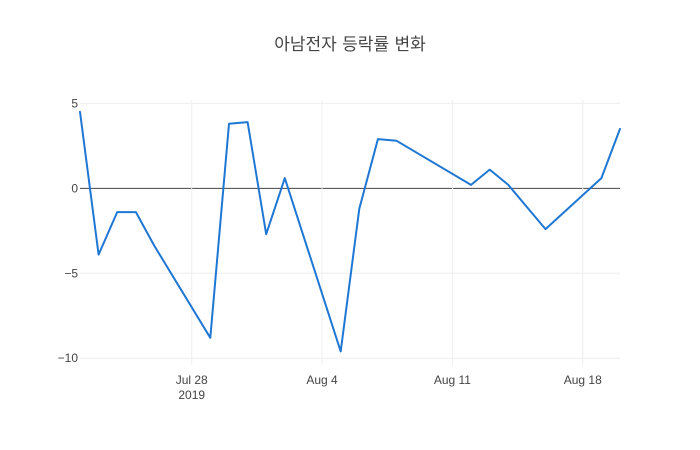 The width and height of the screenshot is (700, 450). What do you see at coordinates (74, 188) in the screenshot?
I see `y-tick-label: 0` at bounding box center [74, 188].